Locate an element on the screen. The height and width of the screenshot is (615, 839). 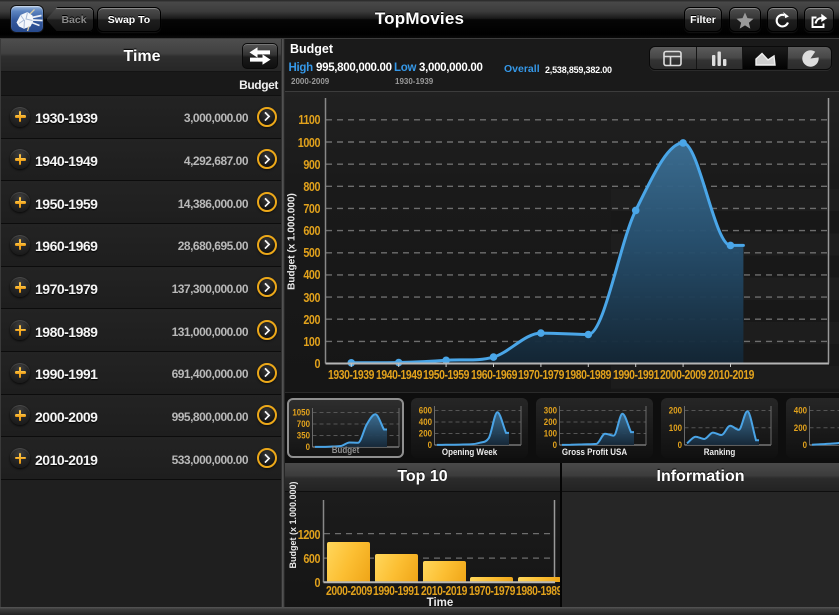
svg-text: 300 is located at coordinates (550, 410).